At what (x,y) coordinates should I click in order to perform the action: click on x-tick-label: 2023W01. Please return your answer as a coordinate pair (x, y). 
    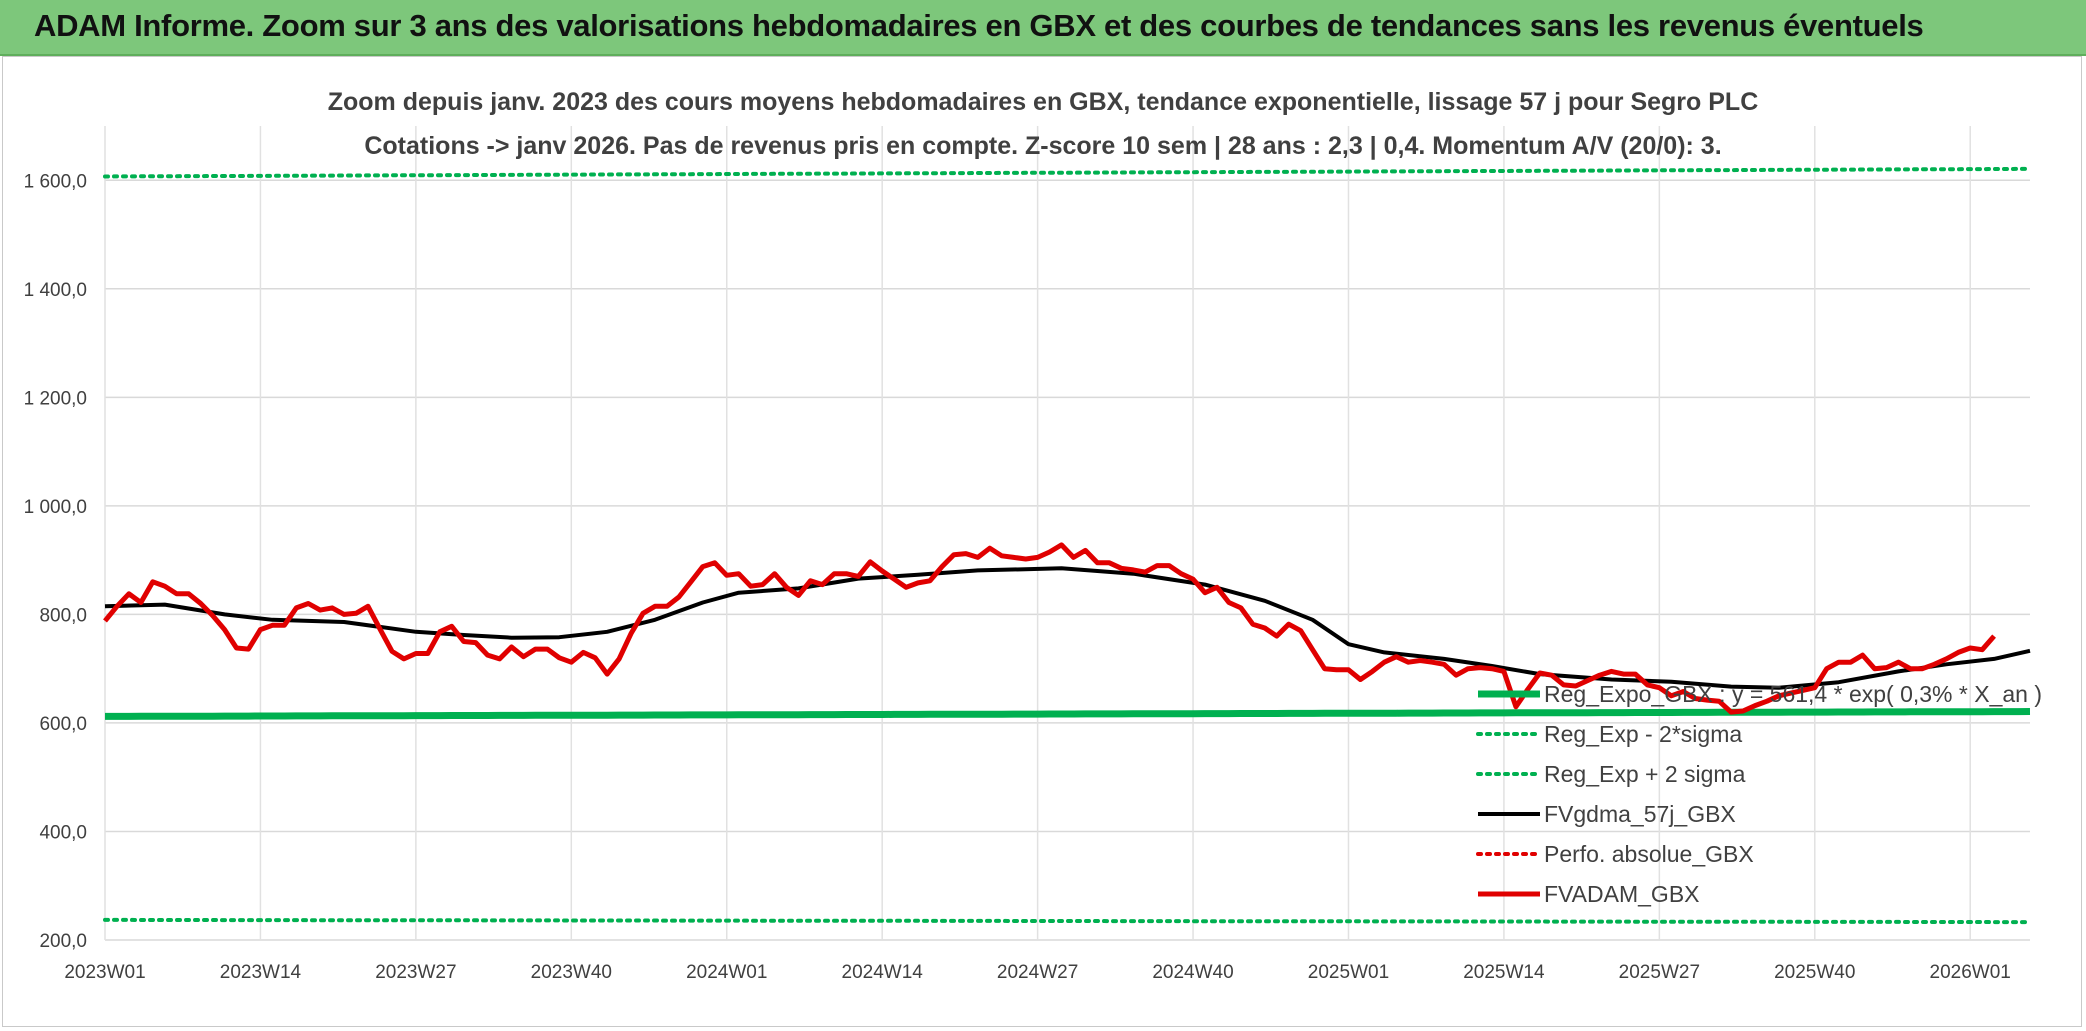
    Looking at the image, I should click on (104, 972).